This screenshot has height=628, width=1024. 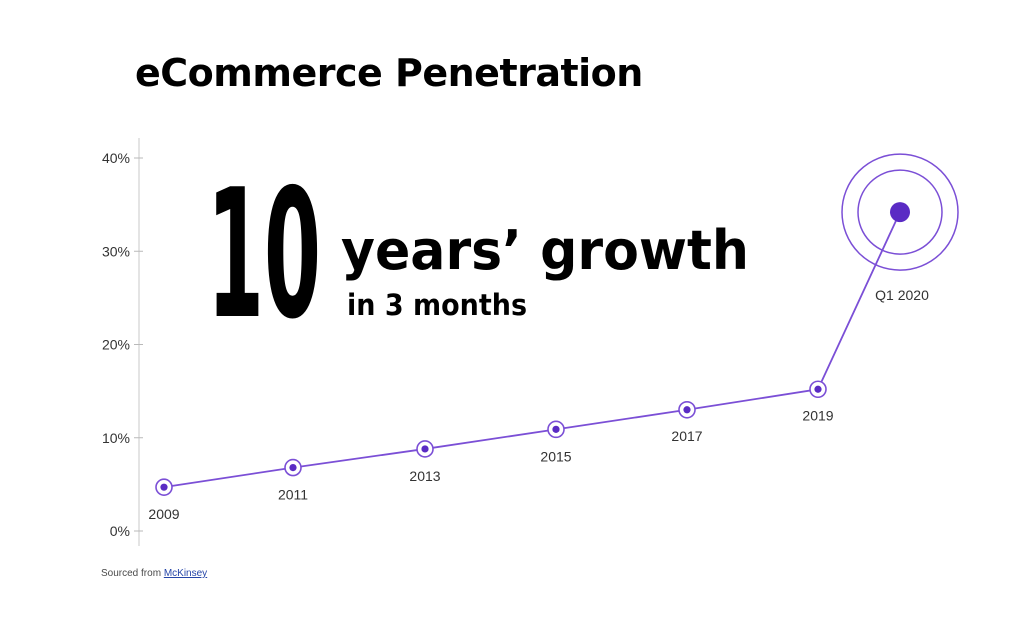 I want to click on headline-text: years’ growth, so click(x=545, y=250).